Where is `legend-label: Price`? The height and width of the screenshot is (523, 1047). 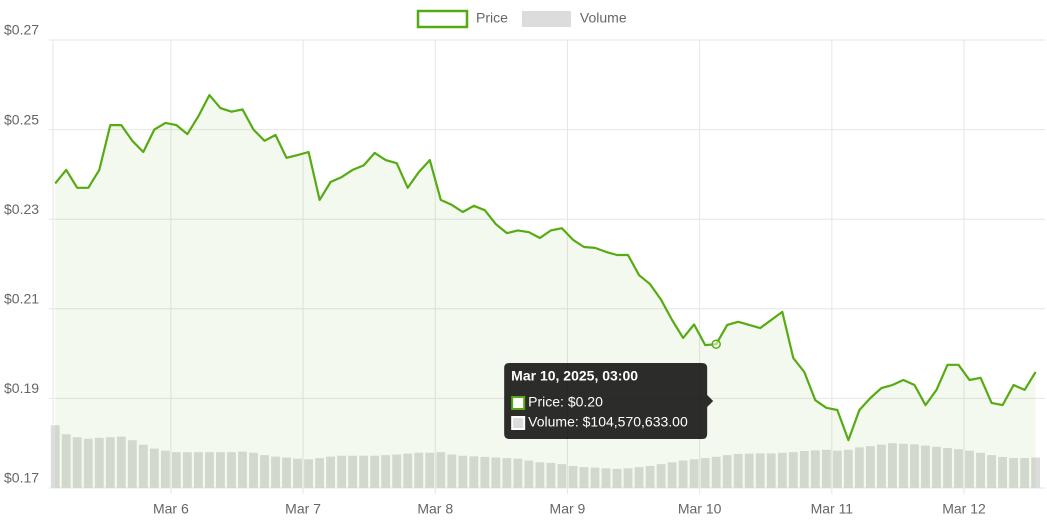
legend-label: Price is located at coordinates (492, 18).